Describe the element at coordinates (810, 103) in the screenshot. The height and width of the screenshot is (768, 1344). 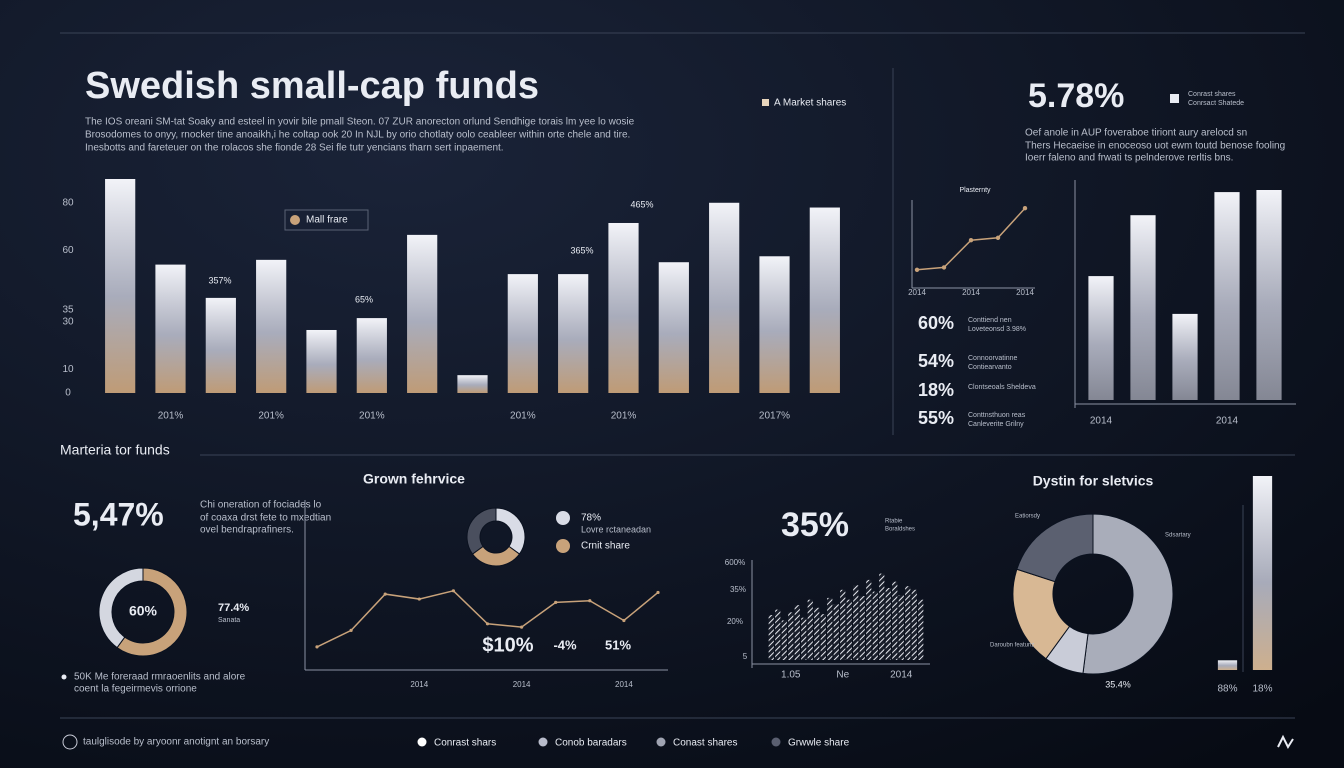
I see `legend-label: A Market shares` at that location.